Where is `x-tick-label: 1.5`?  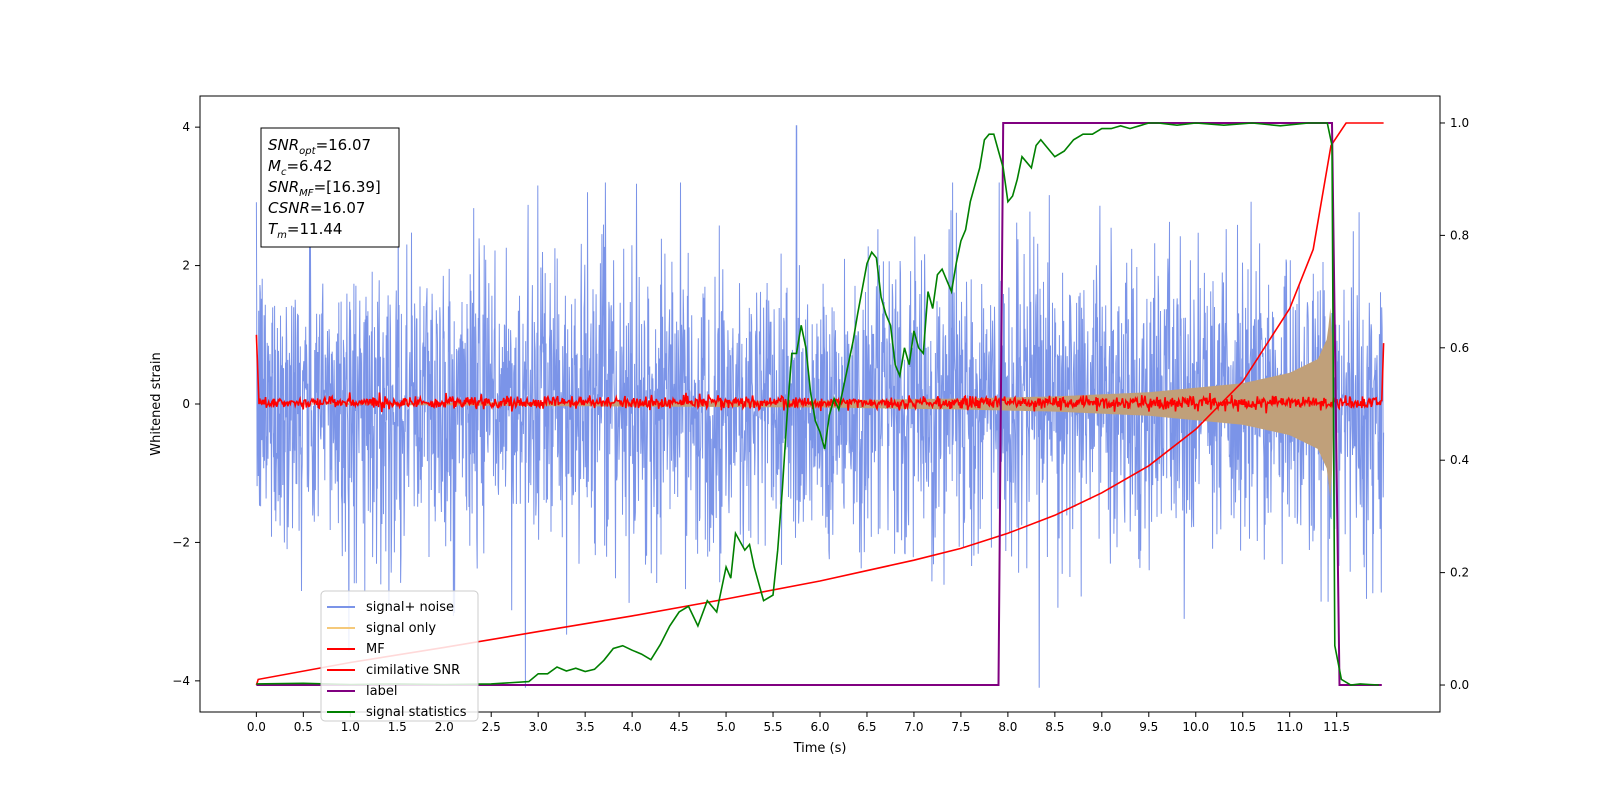 x-tick-label: 1.5 is located at coordinates (397, 727).